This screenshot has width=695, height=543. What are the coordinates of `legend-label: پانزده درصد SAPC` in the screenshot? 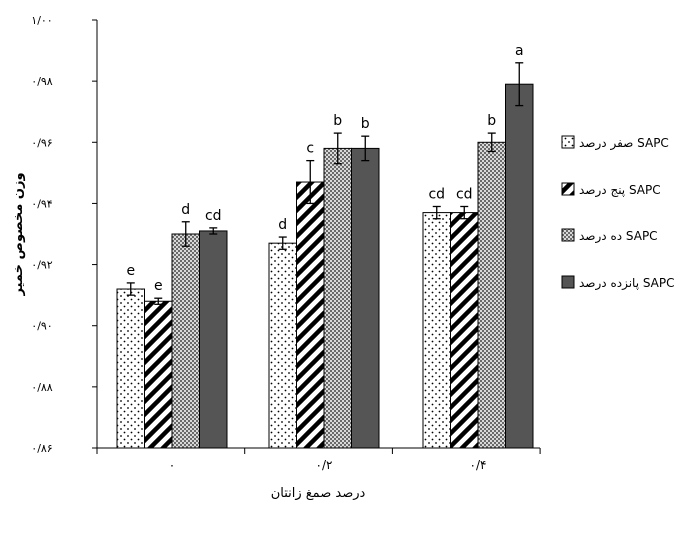 It's located at (627, 283).